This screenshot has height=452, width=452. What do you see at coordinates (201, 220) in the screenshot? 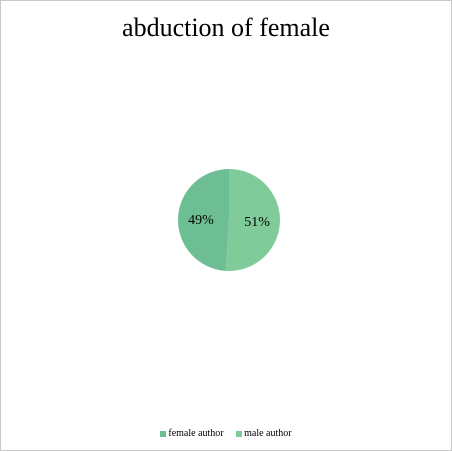
I see `data-label-female-author: 49%` at bounding box center [201, 220].